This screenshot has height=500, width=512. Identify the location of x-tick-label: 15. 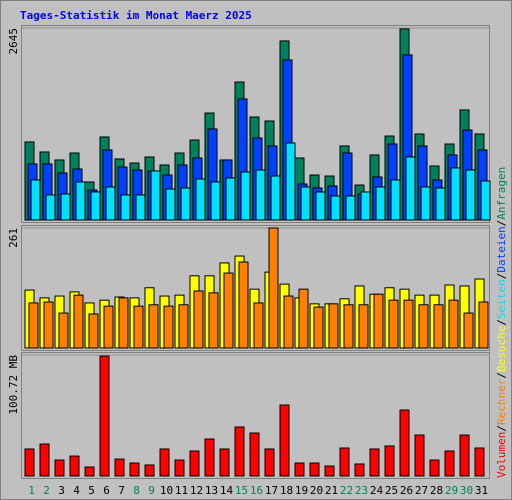
(241, 490).